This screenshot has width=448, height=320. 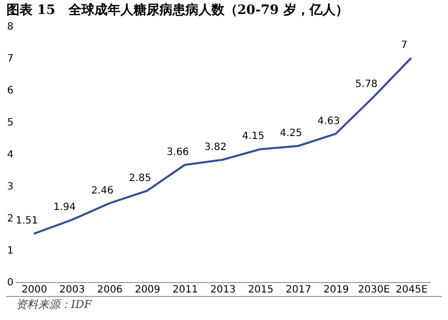 What do you see at coordinates (10, 59) in the screenshot?
I see `y-tick-label: 7` at bounding box center [10, 59].